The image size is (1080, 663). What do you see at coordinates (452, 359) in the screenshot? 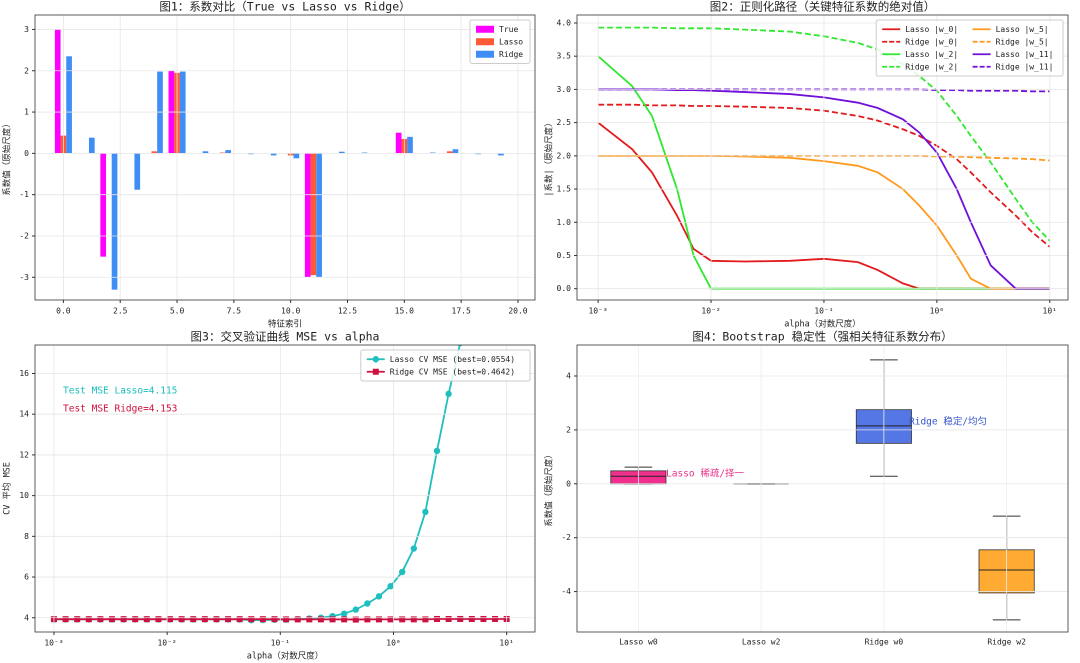
I see `legend-label: Lasso CV MSE (best=0.0554)` at bounding box center [452, 359].